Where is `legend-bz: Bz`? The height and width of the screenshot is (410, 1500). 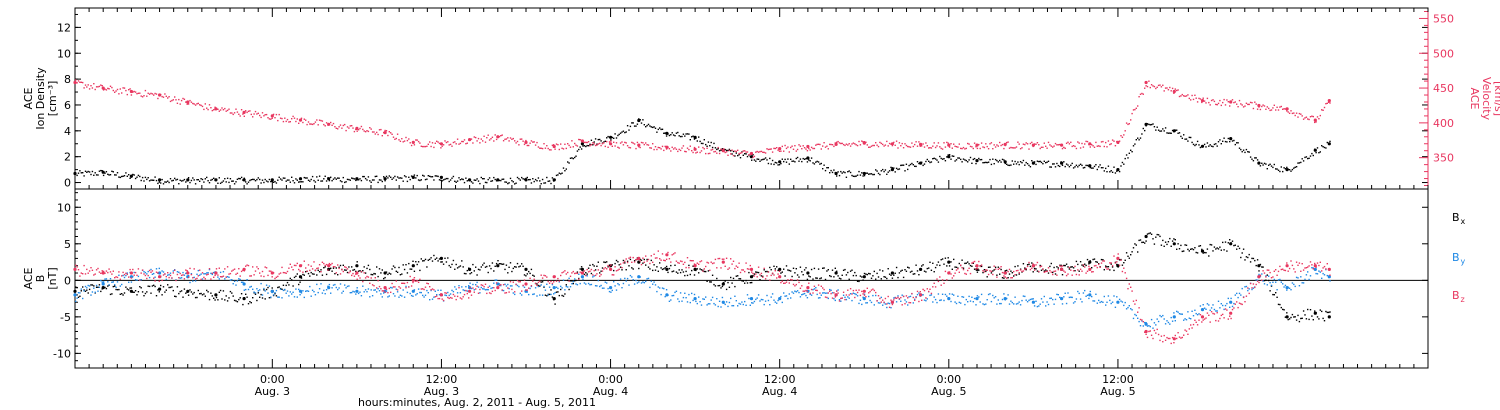 legend-bz: Bz is located at coordinates (1458, 296).